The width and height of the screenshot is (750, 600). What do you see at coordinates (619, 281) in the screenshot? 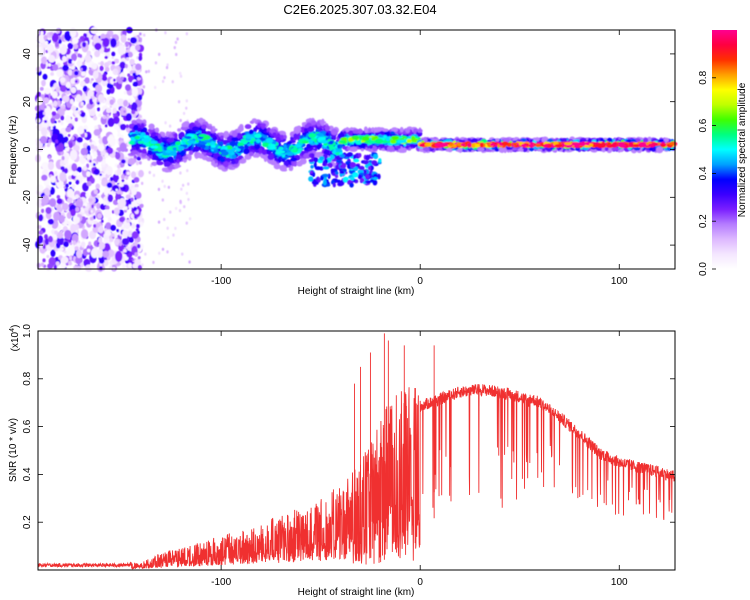
I see `spectrogram-x-tick-label: 100` at bounding box center [619, 281].